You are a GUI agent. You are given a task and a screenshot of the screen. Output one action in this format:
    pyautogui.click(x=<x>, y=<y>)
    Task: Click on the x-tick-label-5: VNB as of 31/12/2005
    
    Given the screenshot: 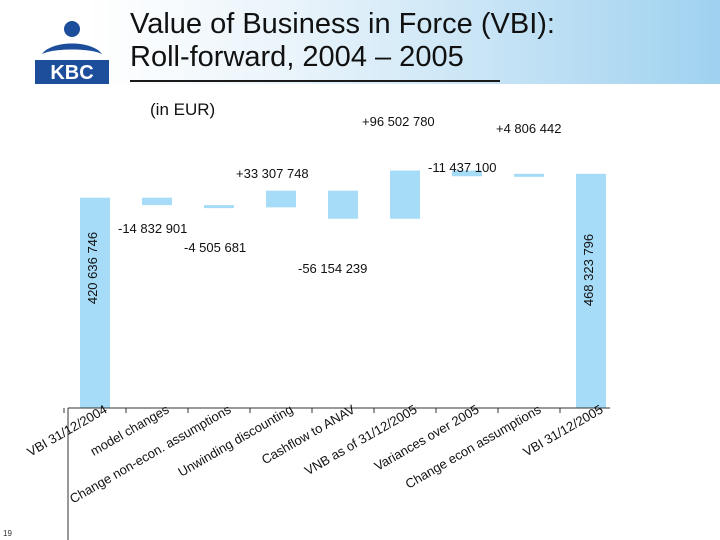 What is the action you would take?
    pyautogui.click(x=361, y=440)
    